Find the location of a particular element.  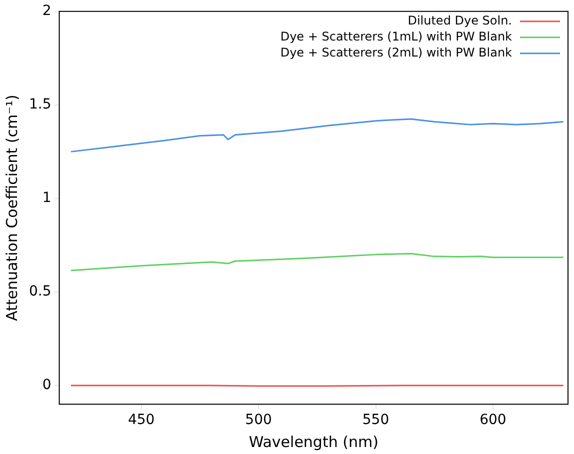

y-tick-label: 2 is located at coordinates (47, 11).